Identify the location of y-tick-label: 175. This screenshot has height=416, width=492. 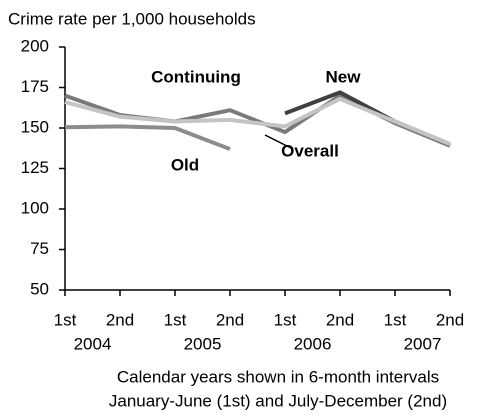
(35, 86).